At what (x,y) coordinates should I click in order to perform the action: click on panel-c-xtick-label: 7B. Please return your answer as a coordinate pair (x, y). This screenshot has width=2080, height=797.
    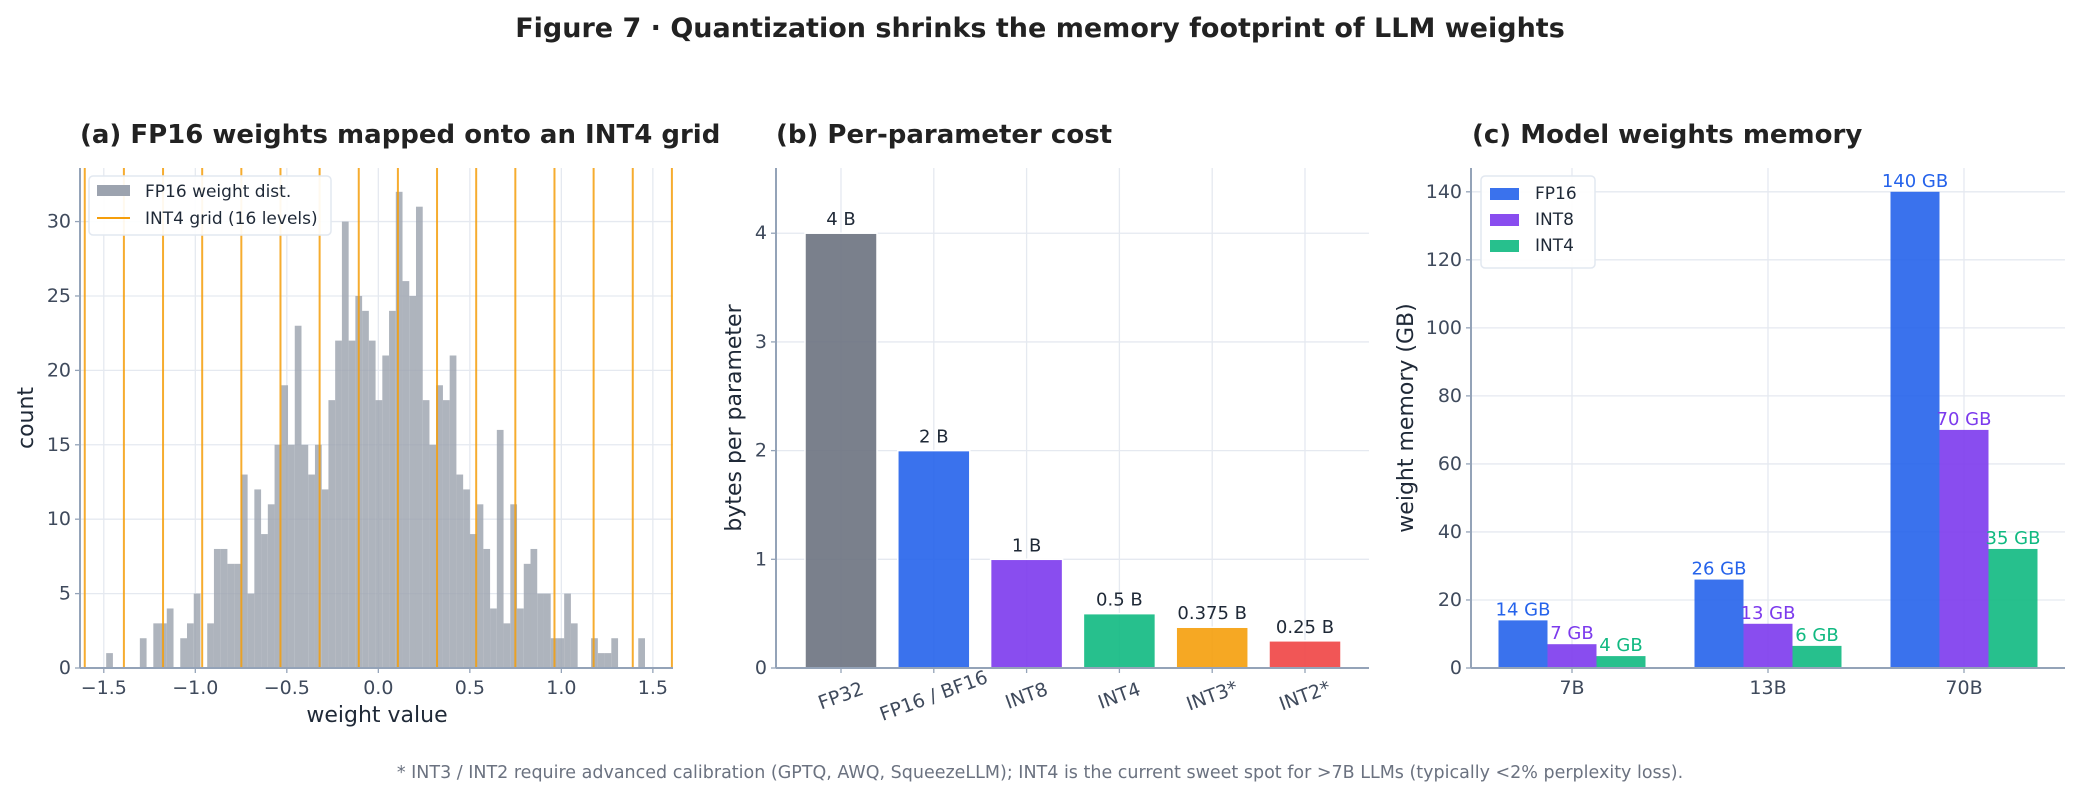
    Looking at the image, I should click on (1571, 688).